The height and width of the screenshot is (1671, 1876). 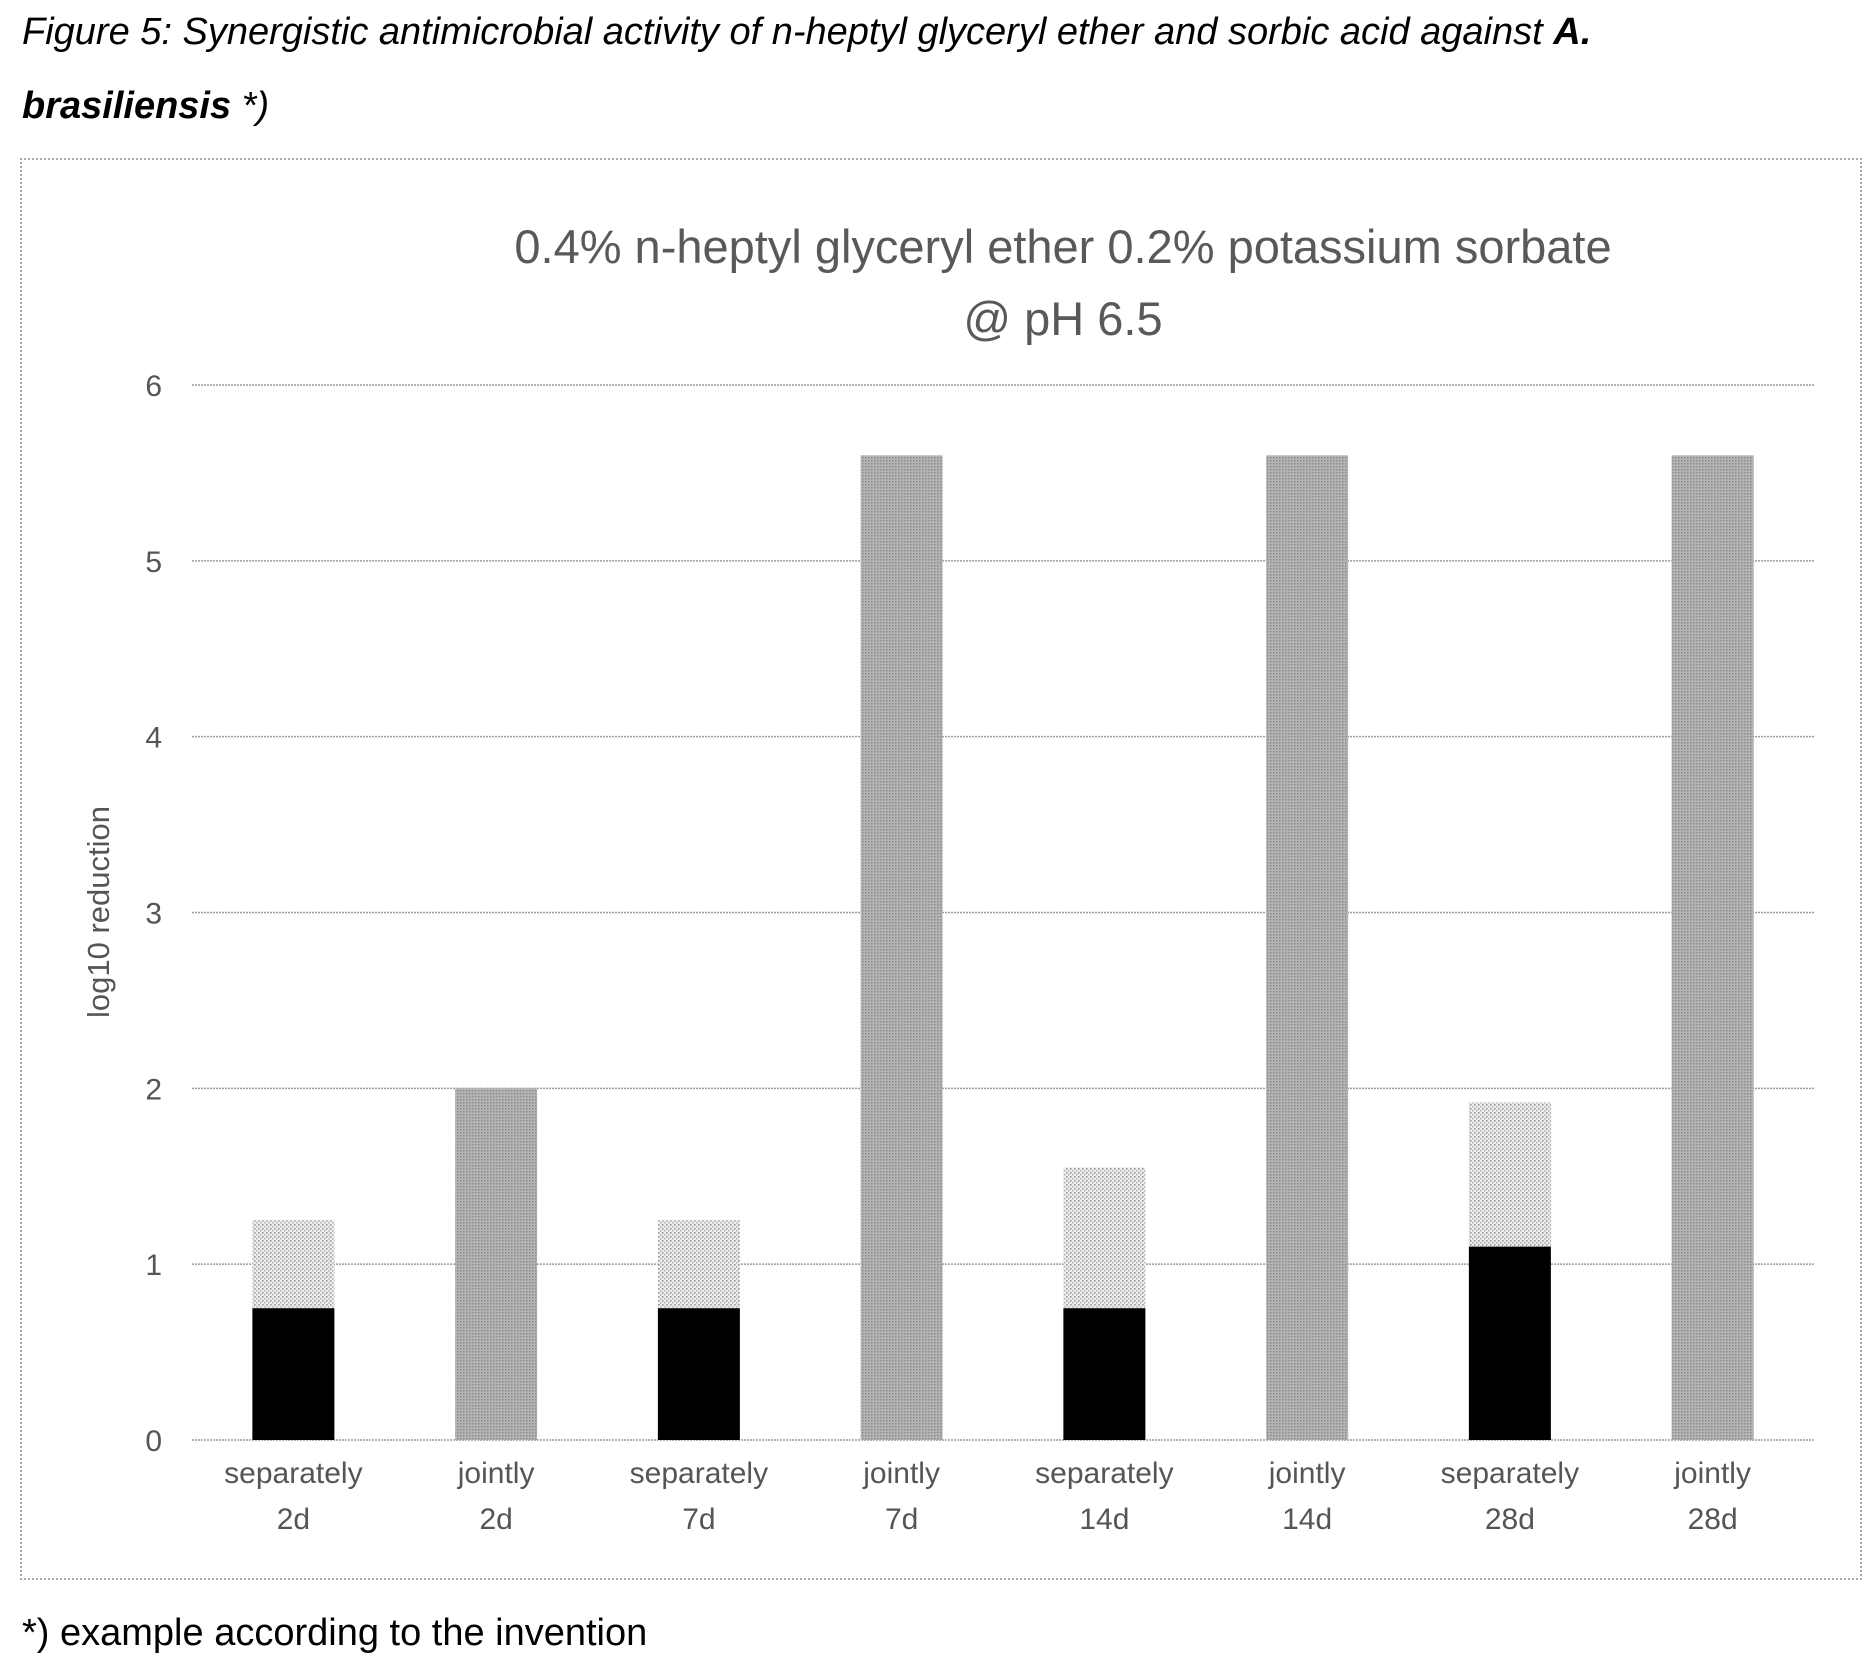 I want to click on figure-caption-species: brasiliensis, so click(x=127, y=106).